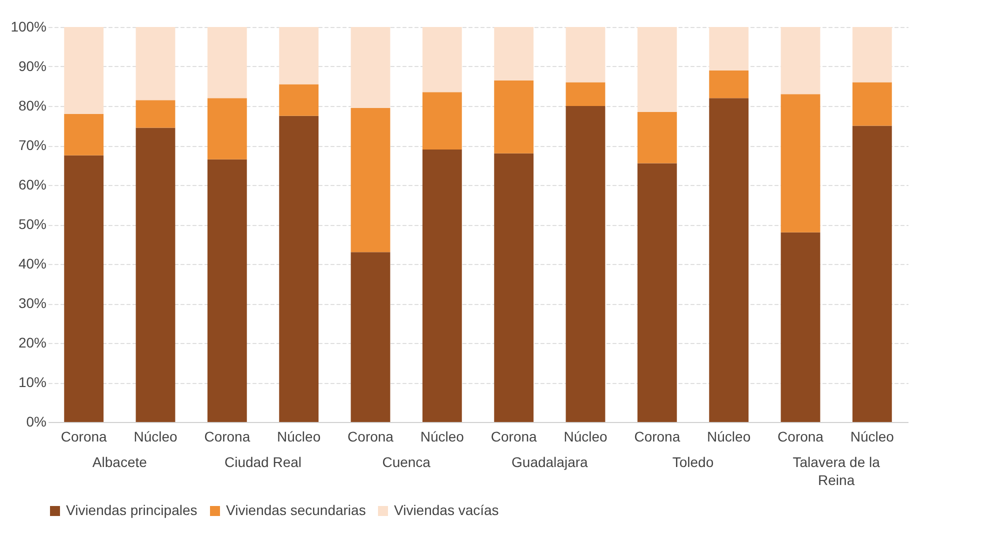  Describe the element at coordinates (296, 510) in the screenshot. I see `legend-label: Viviendas secundarias` at that location.